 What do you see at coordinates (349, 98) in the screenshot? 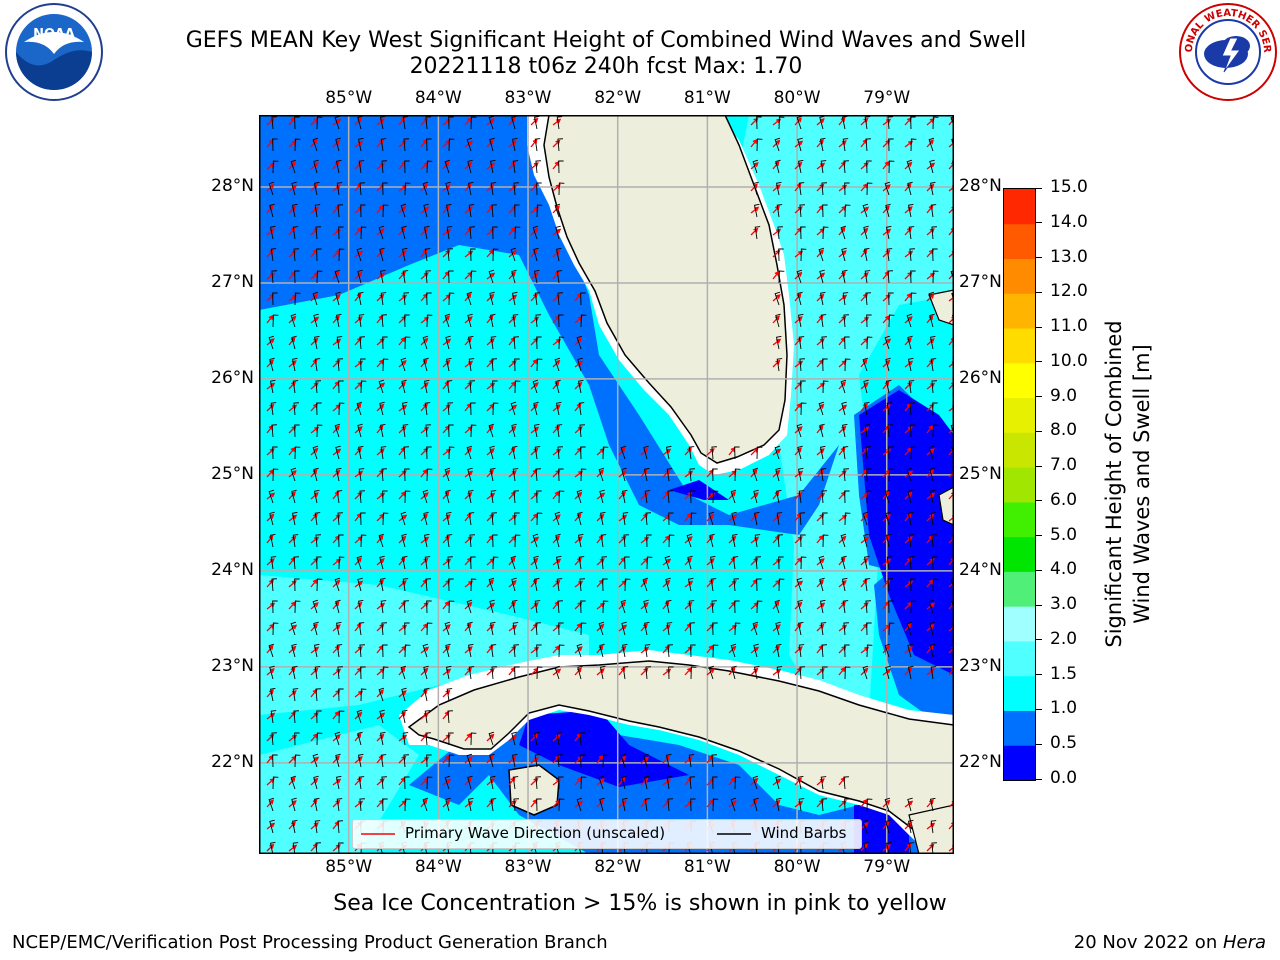
I see `lon-label-top: 85°W` at bounding box center [349, 98].